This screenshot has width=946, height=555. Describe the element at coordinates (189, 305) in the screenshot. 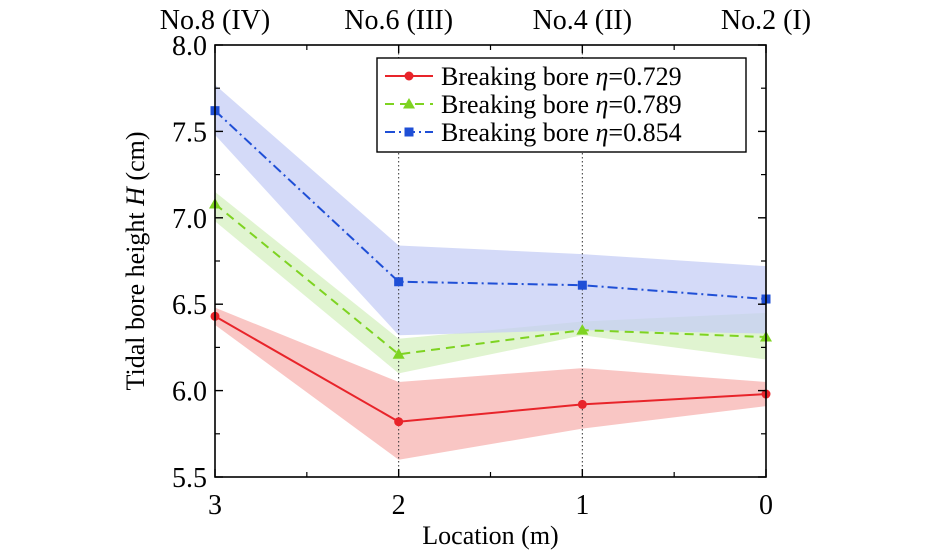

I see `y-tick-label: 6.5` at that location.